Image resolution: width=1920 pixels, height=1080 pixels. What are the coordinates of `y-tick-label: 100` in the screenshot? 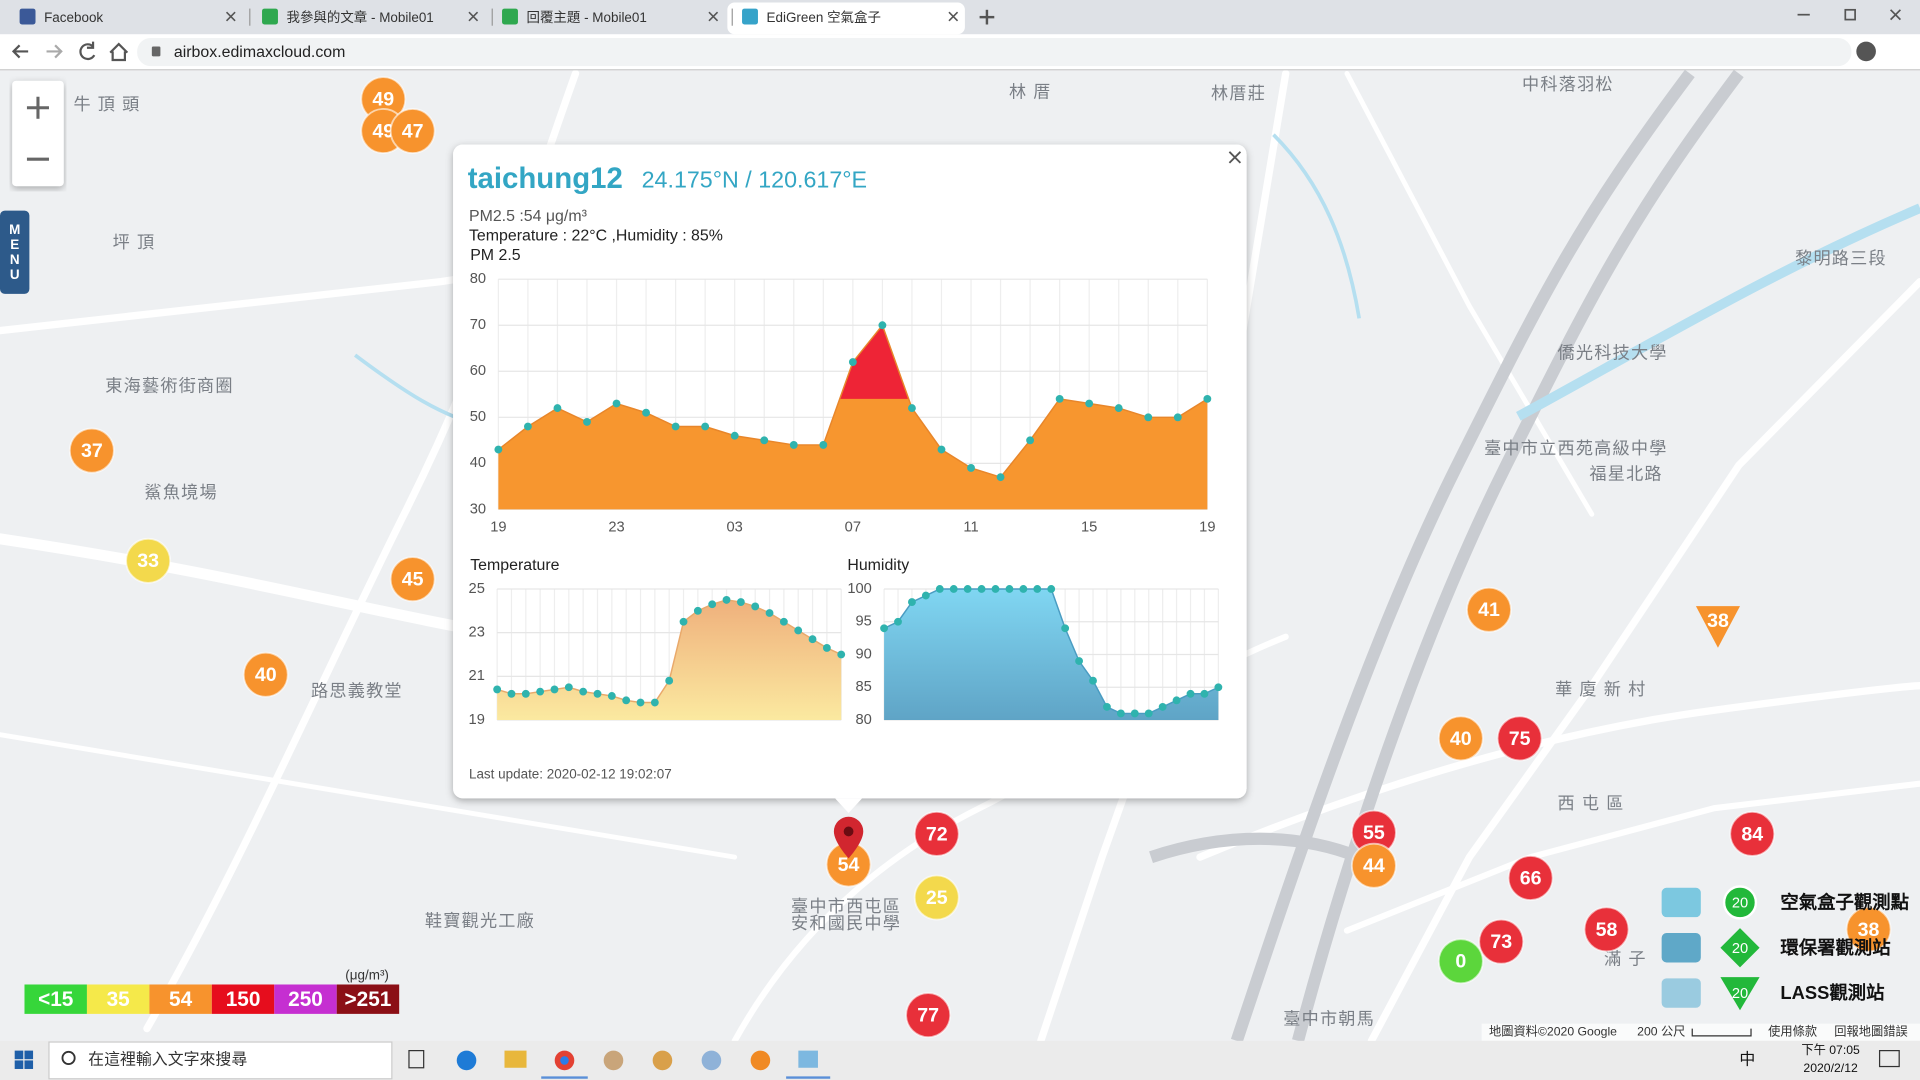 It's located at (859, 589).